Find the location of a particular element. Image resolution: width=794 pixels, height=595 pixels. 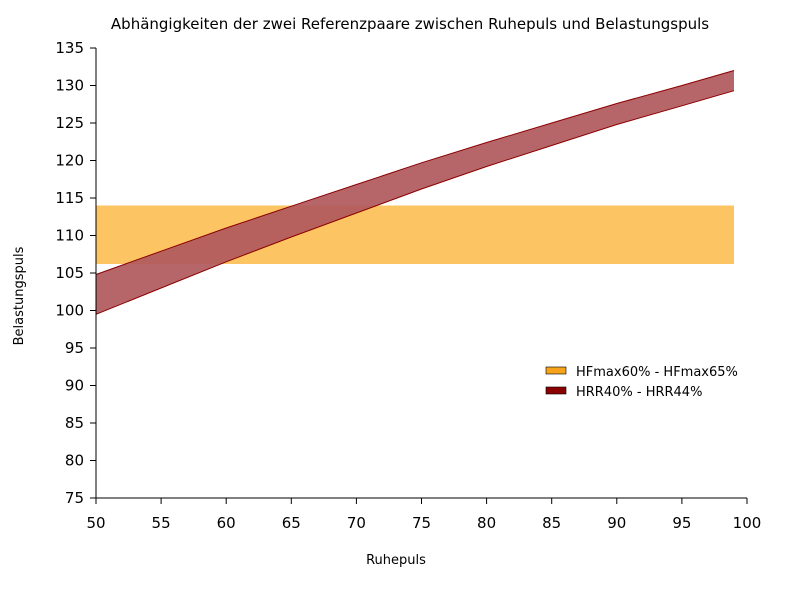

x-tick-label: 90 is located at coordinates (616, 523).